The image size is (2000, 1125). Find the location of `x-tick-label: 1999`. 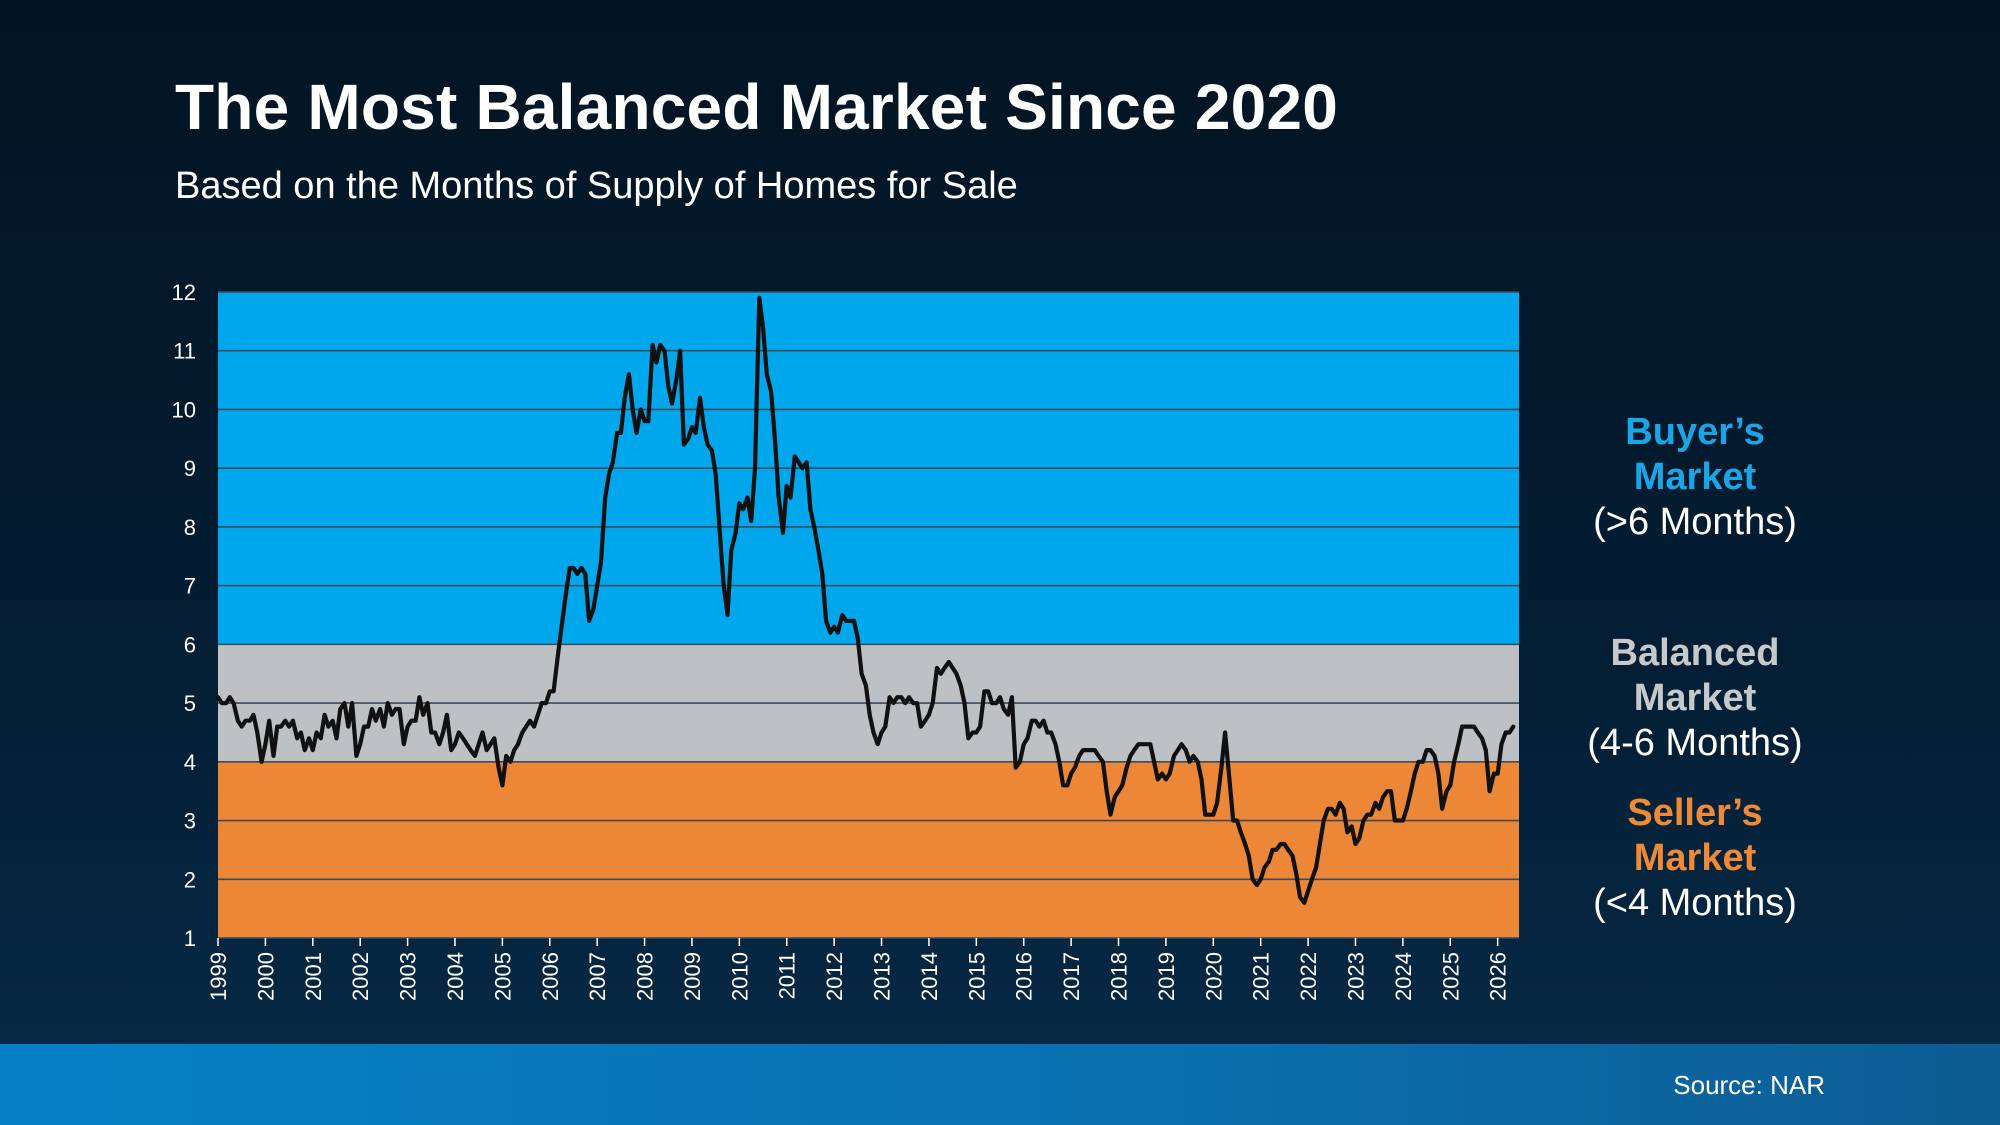

x-tick-label: 1999 is located at coordinates (218, 976).